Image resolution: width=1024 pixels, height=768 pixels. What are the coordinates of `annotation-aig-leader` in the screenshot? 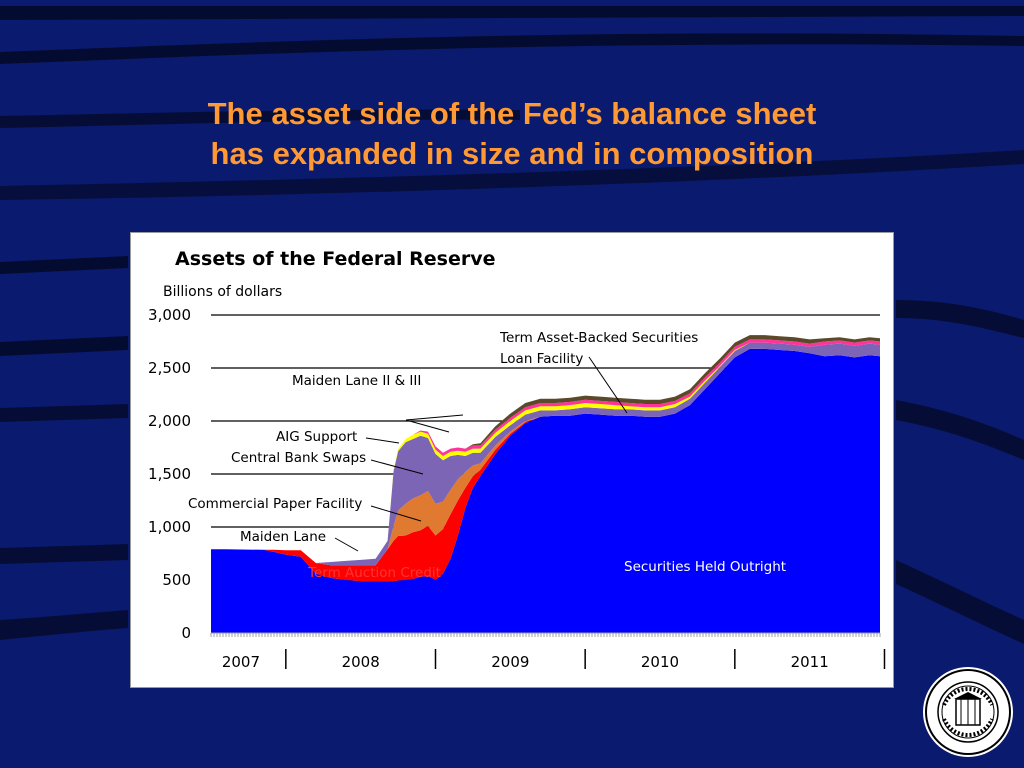 It's located at (382, 440).